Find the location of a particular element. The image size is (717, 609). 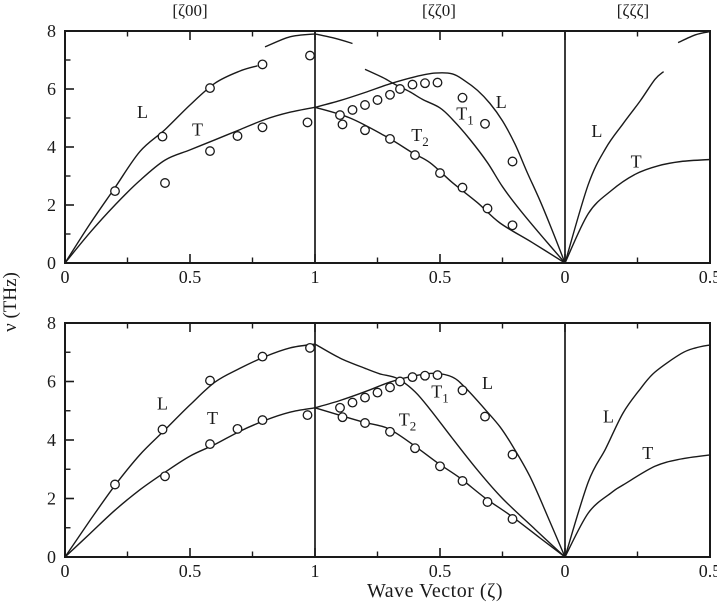

curve-l-zone-arc-seg0 is located at coordinates (290, 40).